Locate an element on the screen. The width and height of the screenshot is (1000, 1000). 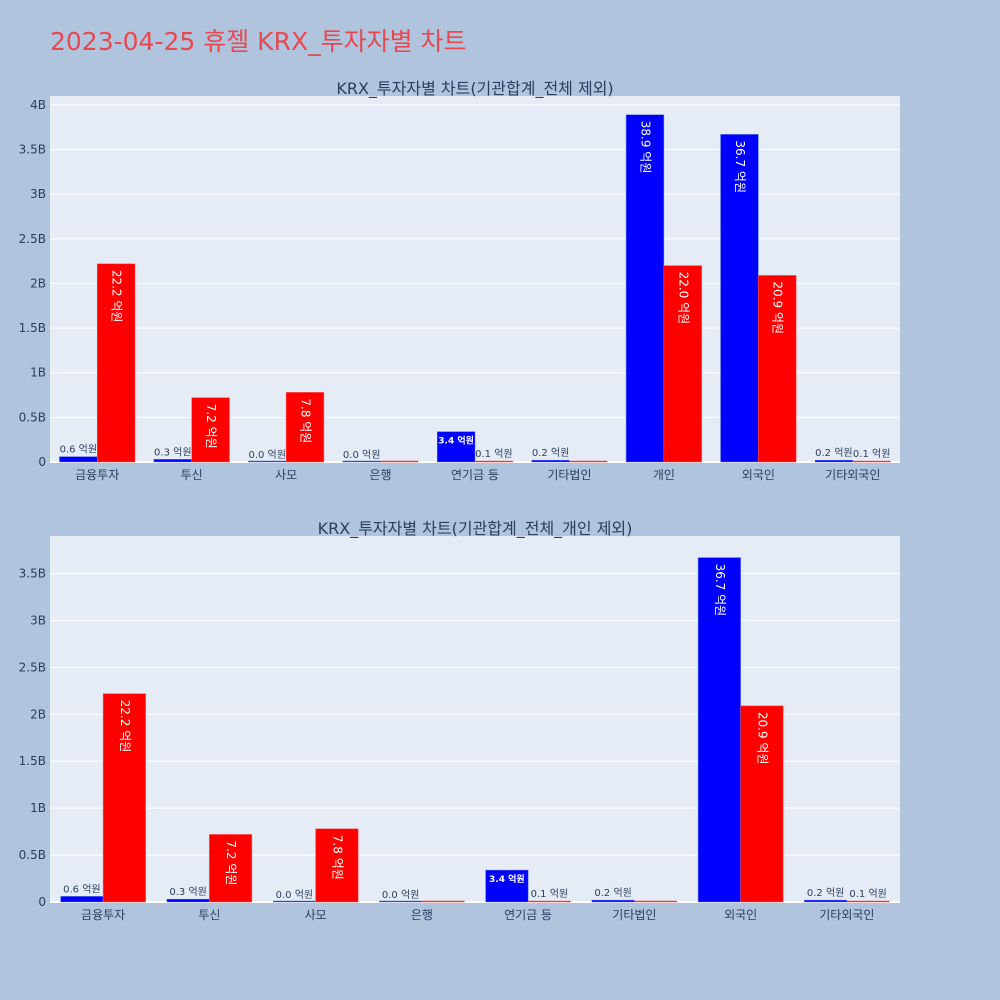
x-tick-label: 기타법인 is located at coordinates (634, 915).